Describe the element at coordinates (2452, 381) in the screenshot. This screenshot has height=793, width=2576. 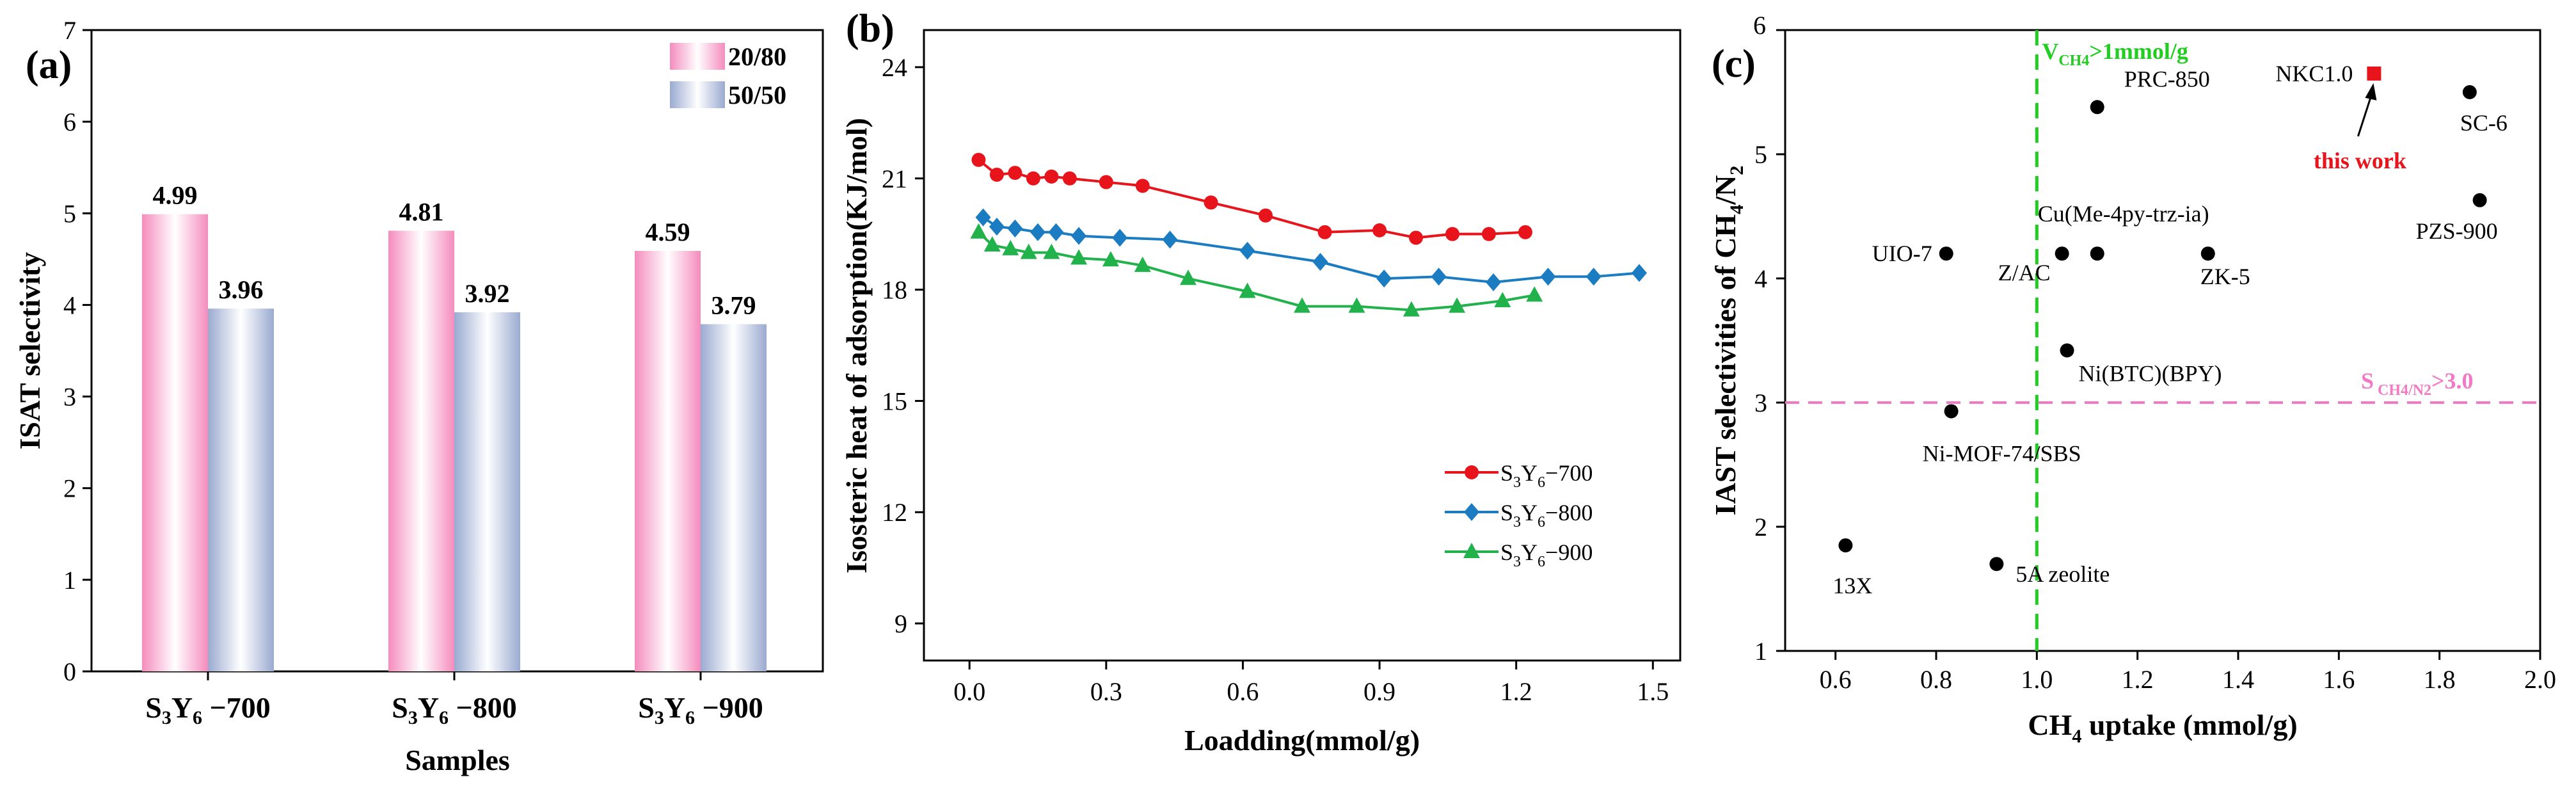
I see `s-threshold-rest: >3.0` at that location.